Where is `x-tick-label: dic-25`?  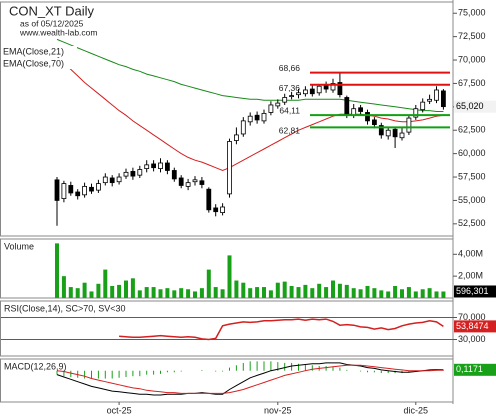
x-tick-label: dic-25 is located at coordinates (416, 410).